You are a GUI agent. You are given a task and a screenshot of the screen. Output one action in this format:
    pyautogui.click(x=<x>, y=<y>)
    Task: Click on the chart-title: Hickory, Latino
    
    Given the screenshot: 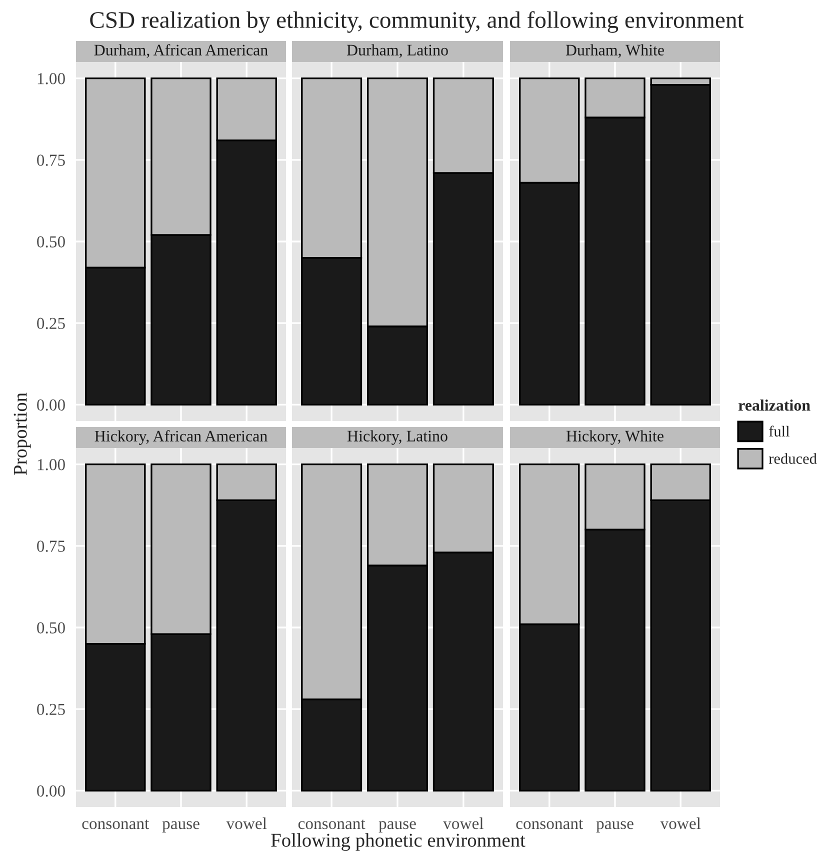 What is the action you would take?
    pyautogui.click(x=397, y=437)
    